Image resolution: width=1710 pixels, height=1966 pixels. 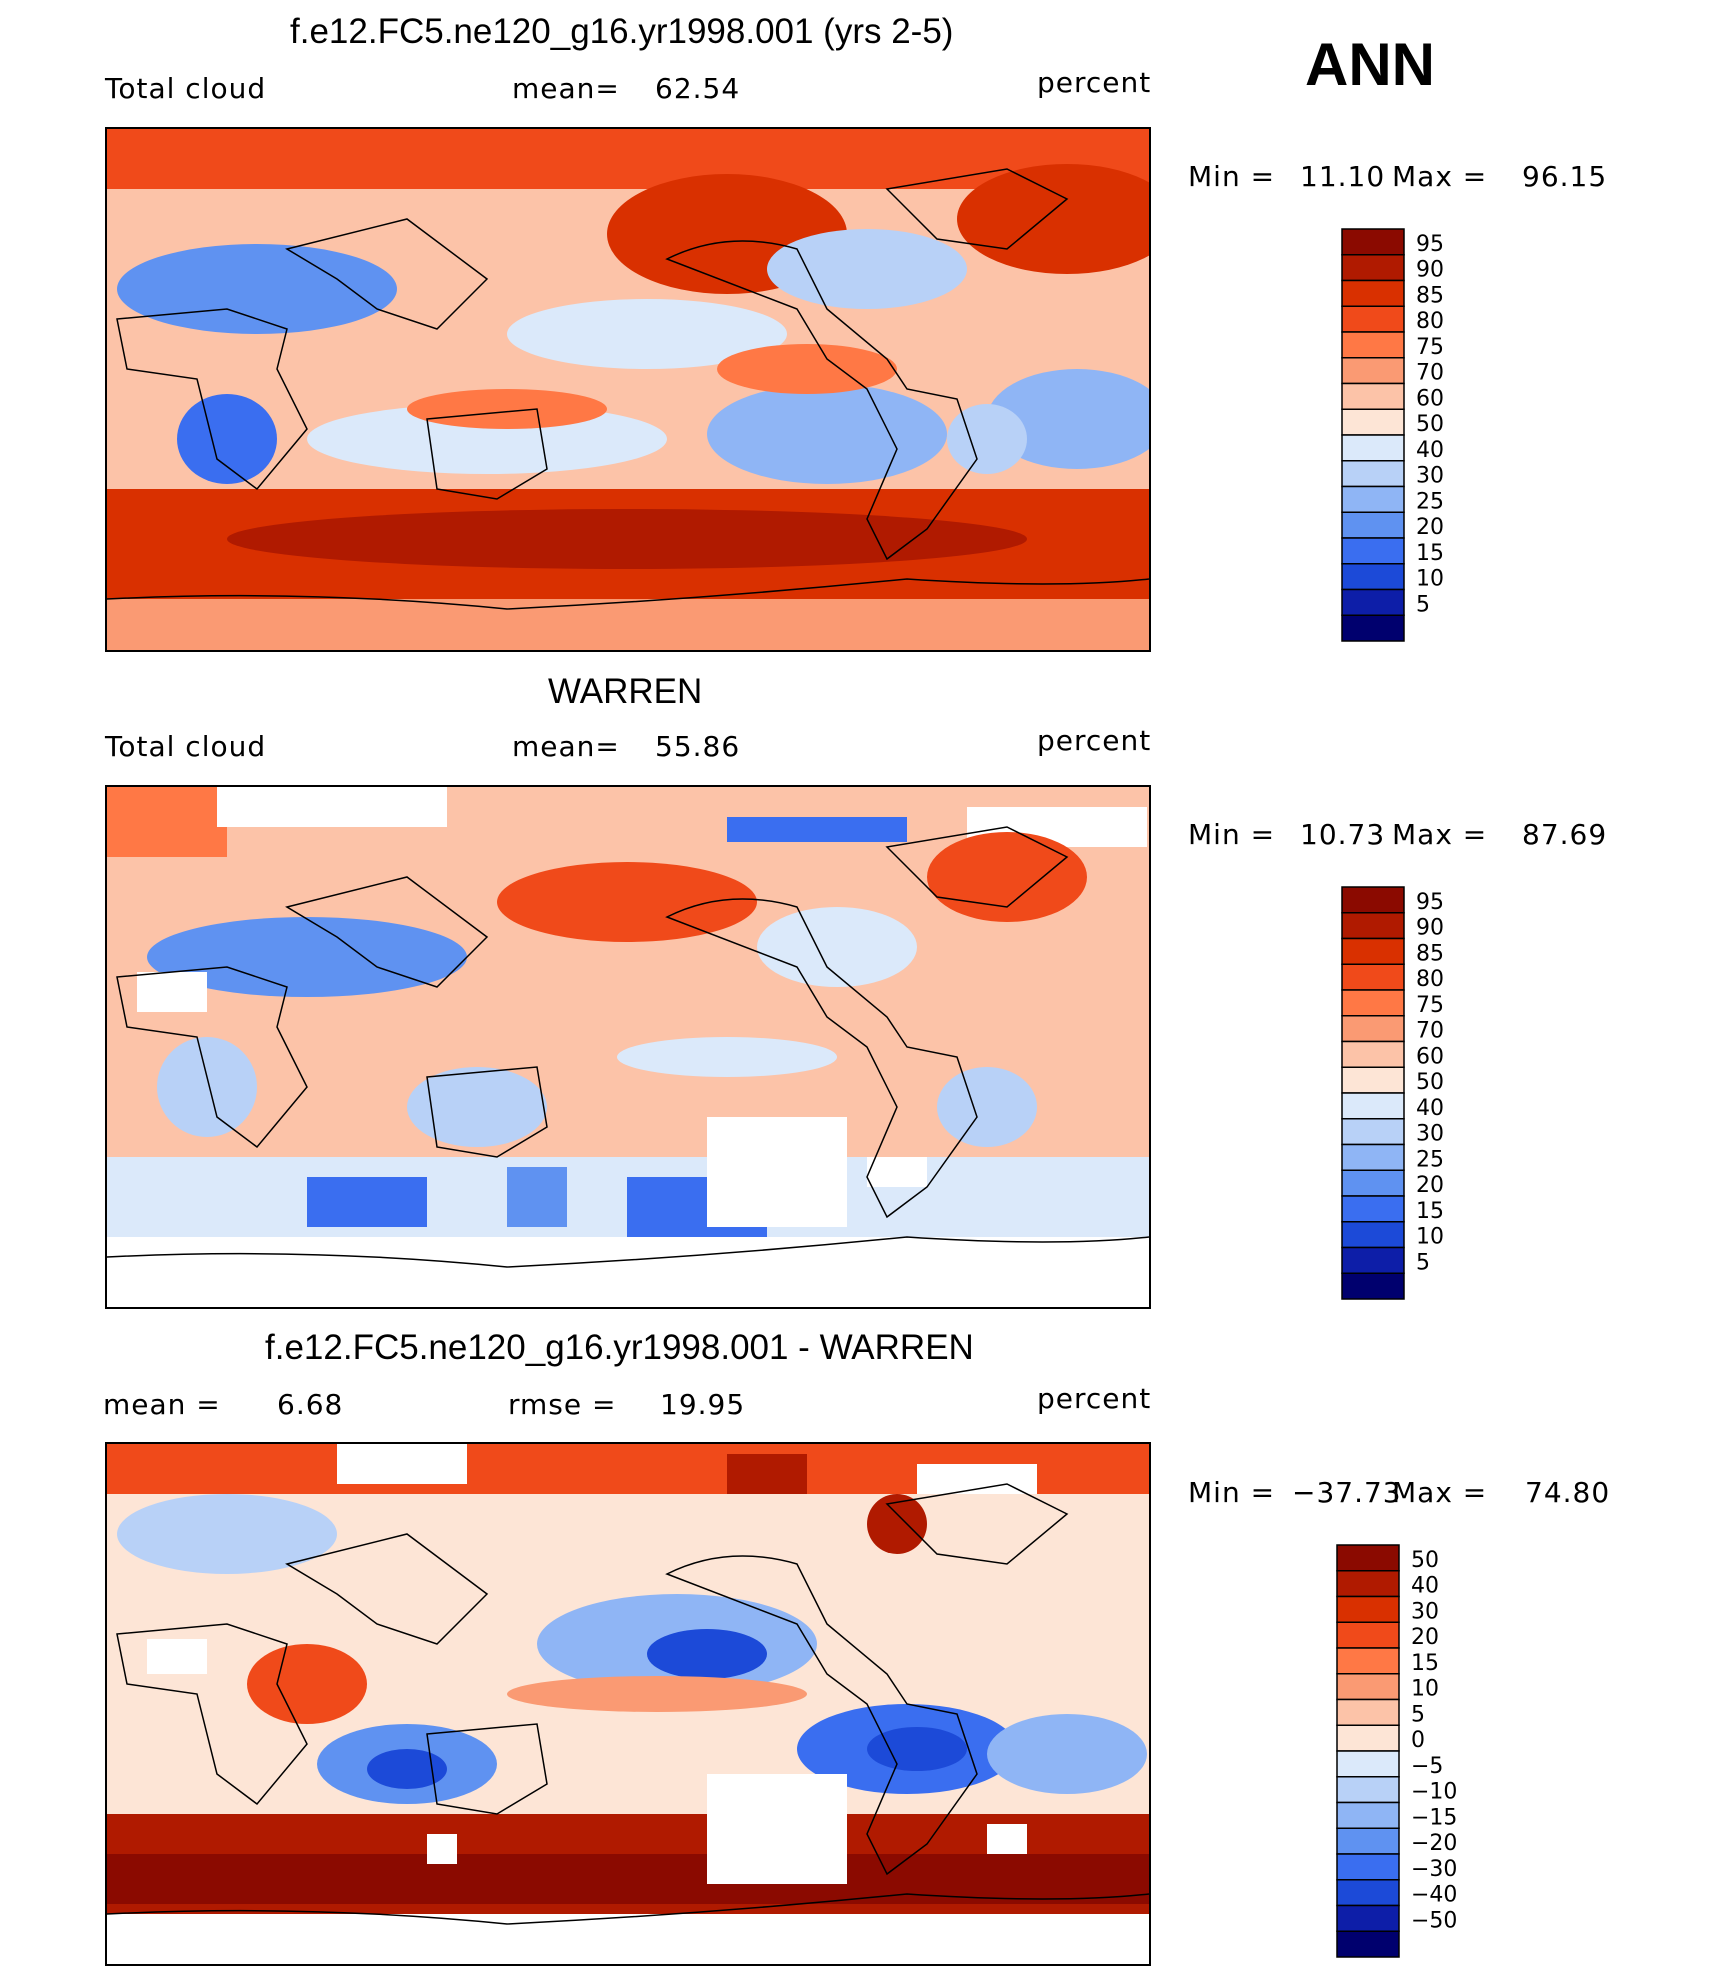 What do you see at coordinates (1434, 1817) in the screenshot?
I see `colorbar-tick-label: −15` at bounding box center [1434, 1817].